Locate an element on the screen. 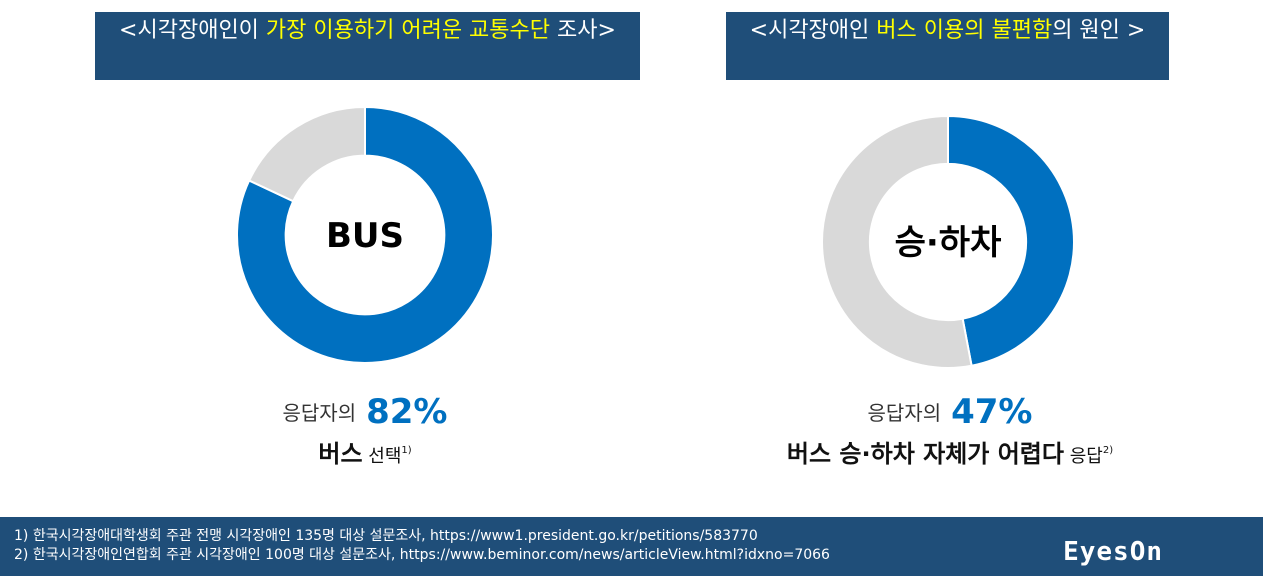 Image resolution: width=1263 pixels, height=576 pixels. left-caption: 응답자의 82% 버스 선택1) is located at coordinates (365, 430).